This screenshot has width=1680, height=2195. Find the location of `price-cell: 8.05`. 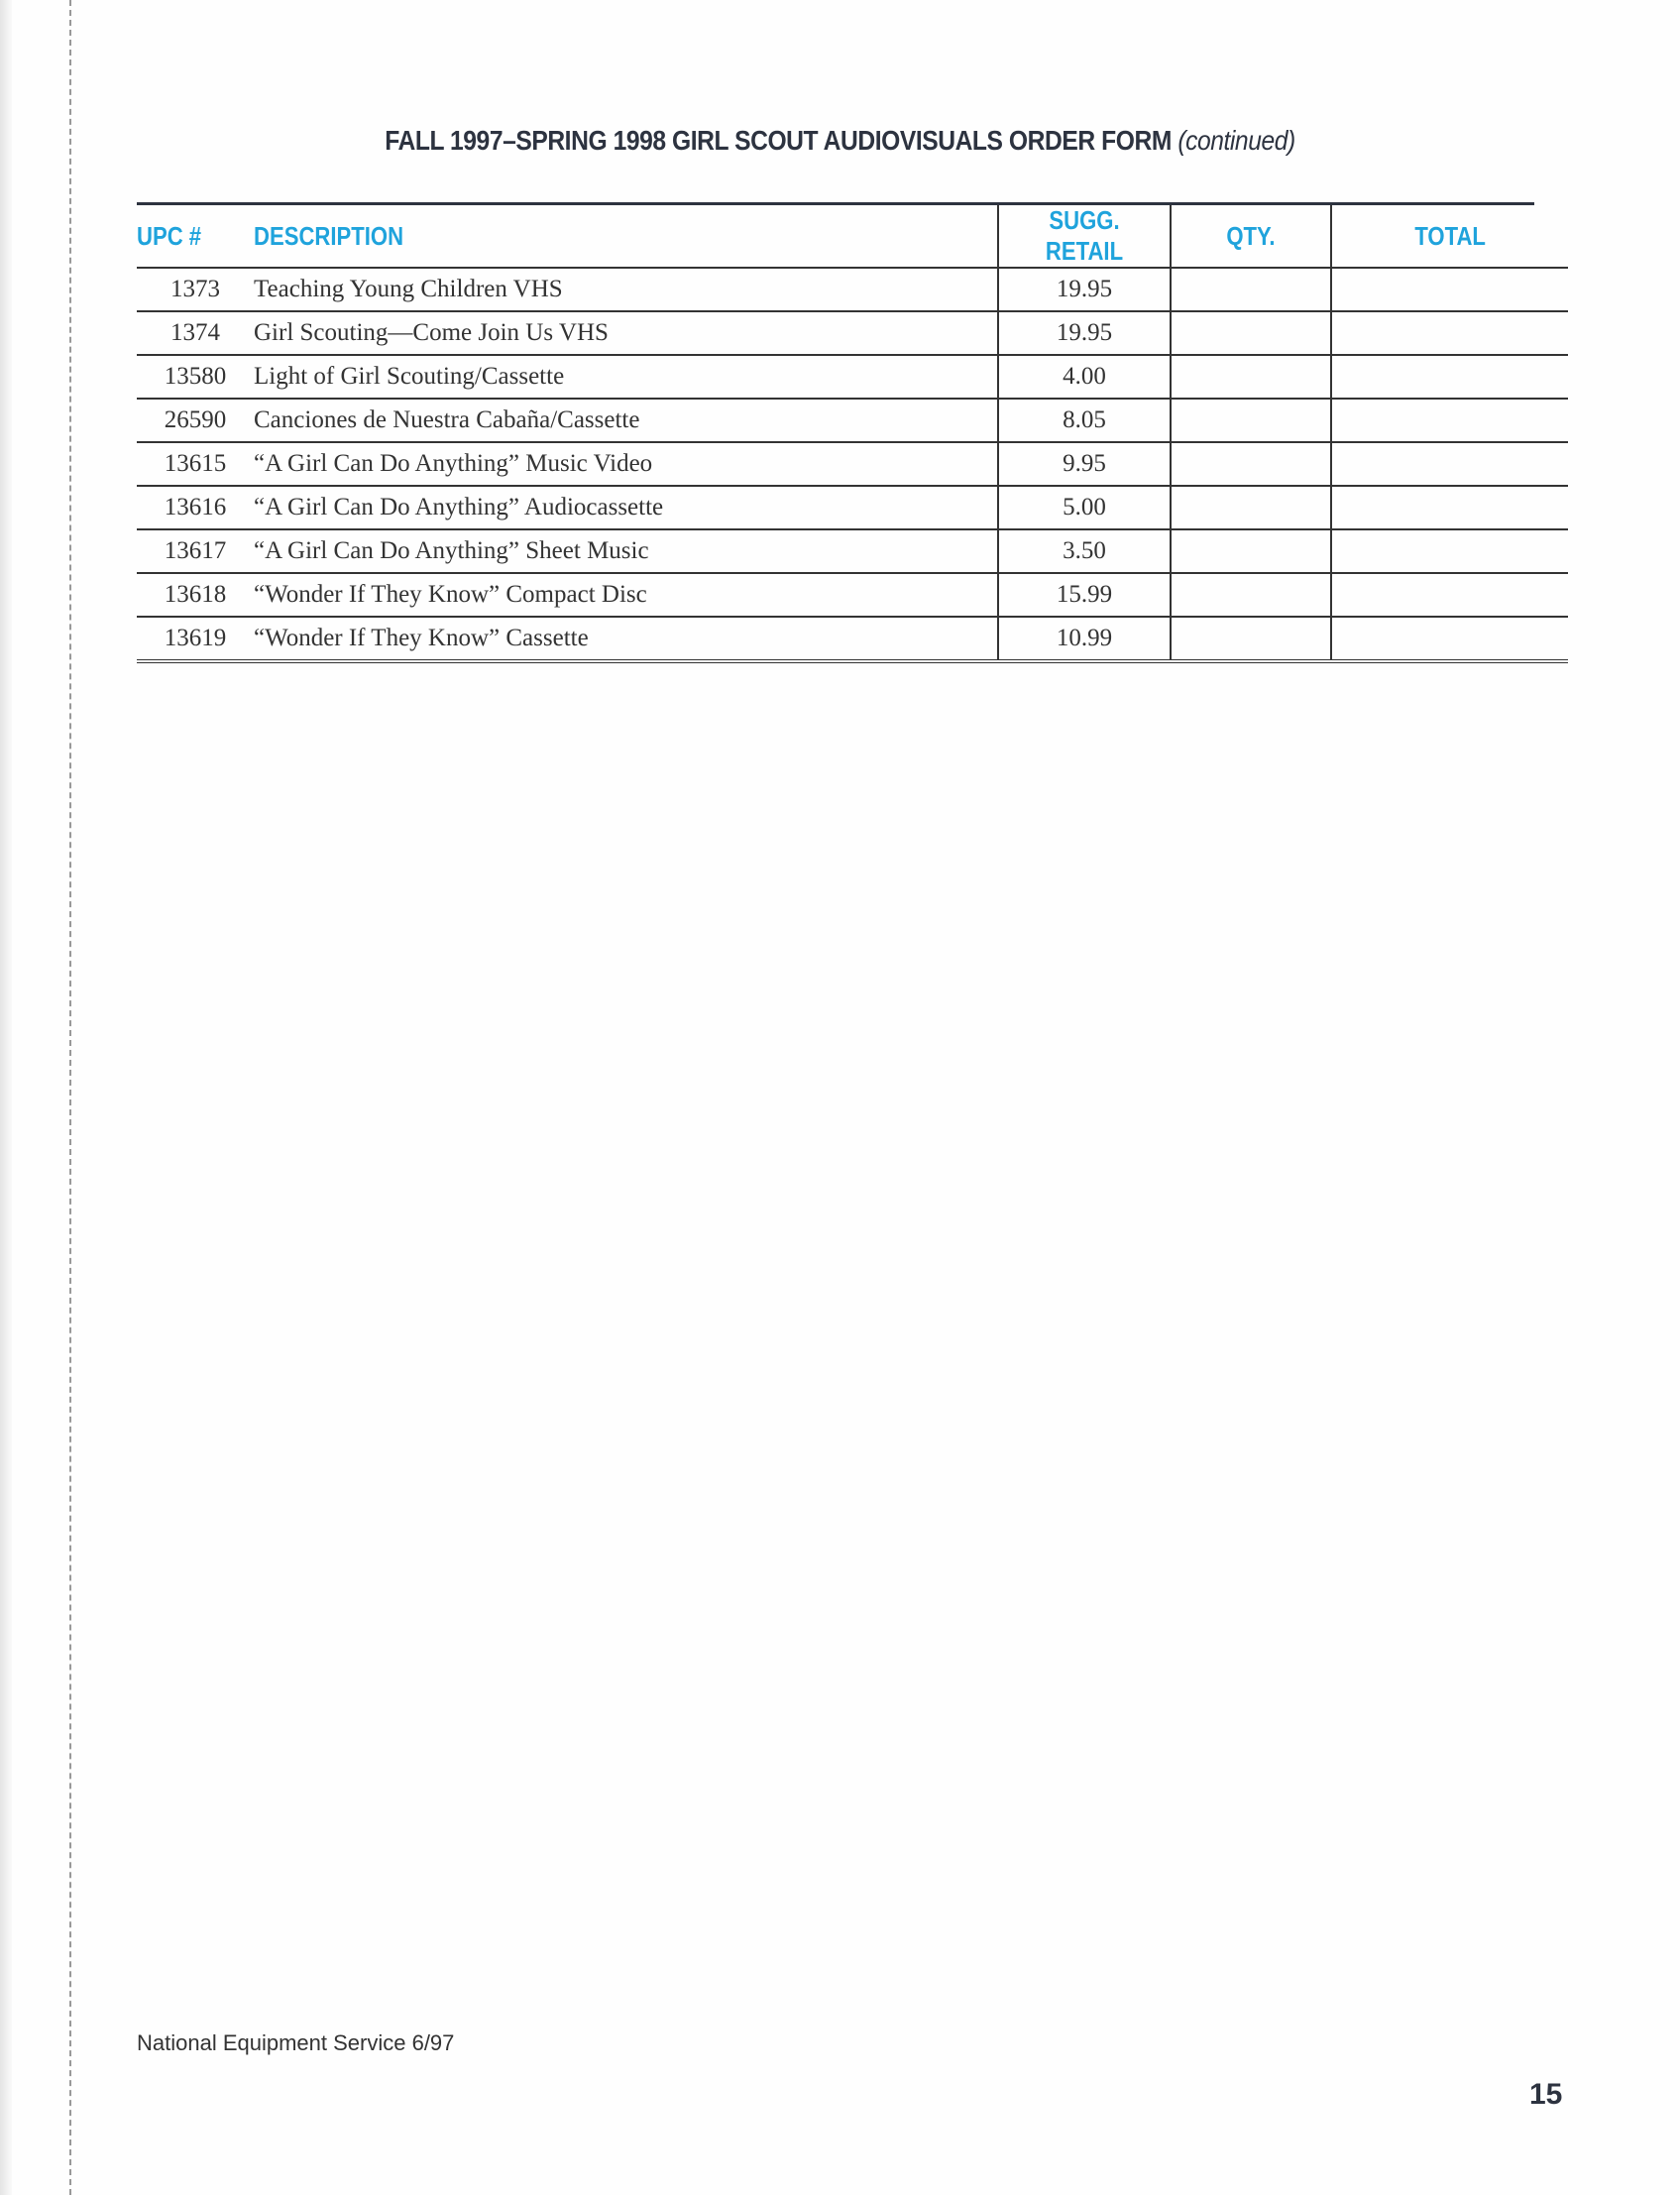

price-cell: 8.05 is located at coordinates (1084, 421).